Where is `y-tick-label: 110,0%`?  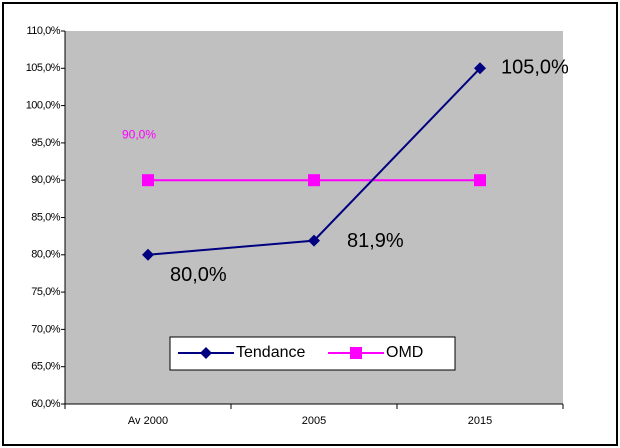 y-tick-label: 110,0% is located at coordinates (44, 31).